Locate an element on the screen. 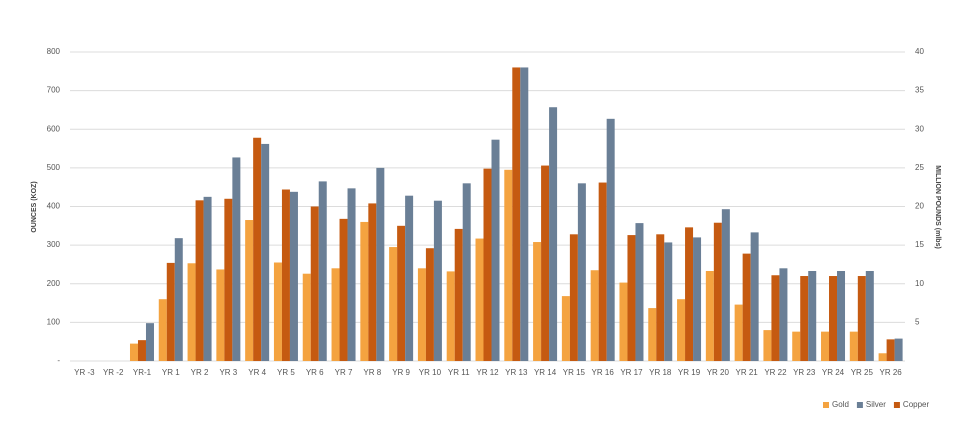 The image size is (965, 429). x-tick-label: YR 2 is located at coordinates (200, 372).